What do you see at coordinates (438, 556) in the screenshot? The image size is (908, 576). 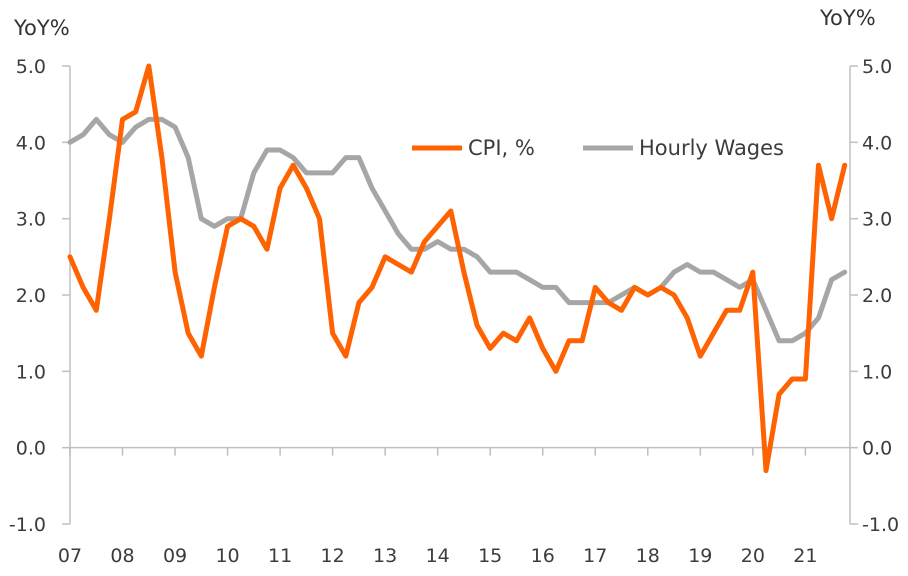 I see `x-tick-label: 14` at bounding box center [438, 556].